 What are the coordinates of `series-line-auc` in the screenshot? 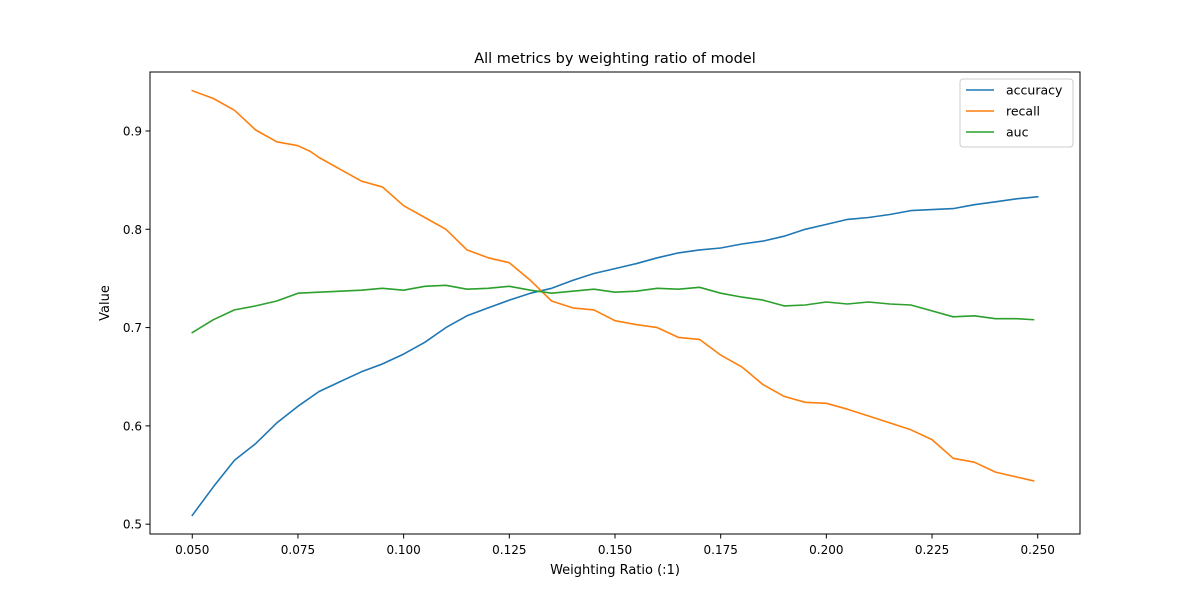 It's located at (613, 309).